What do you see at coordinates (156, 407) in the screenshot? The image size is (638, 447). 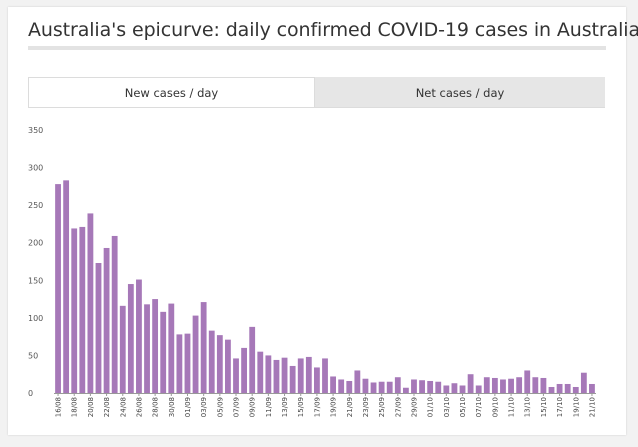 I see `x-tick-label: 28/08` at bounding box center [156, 407].